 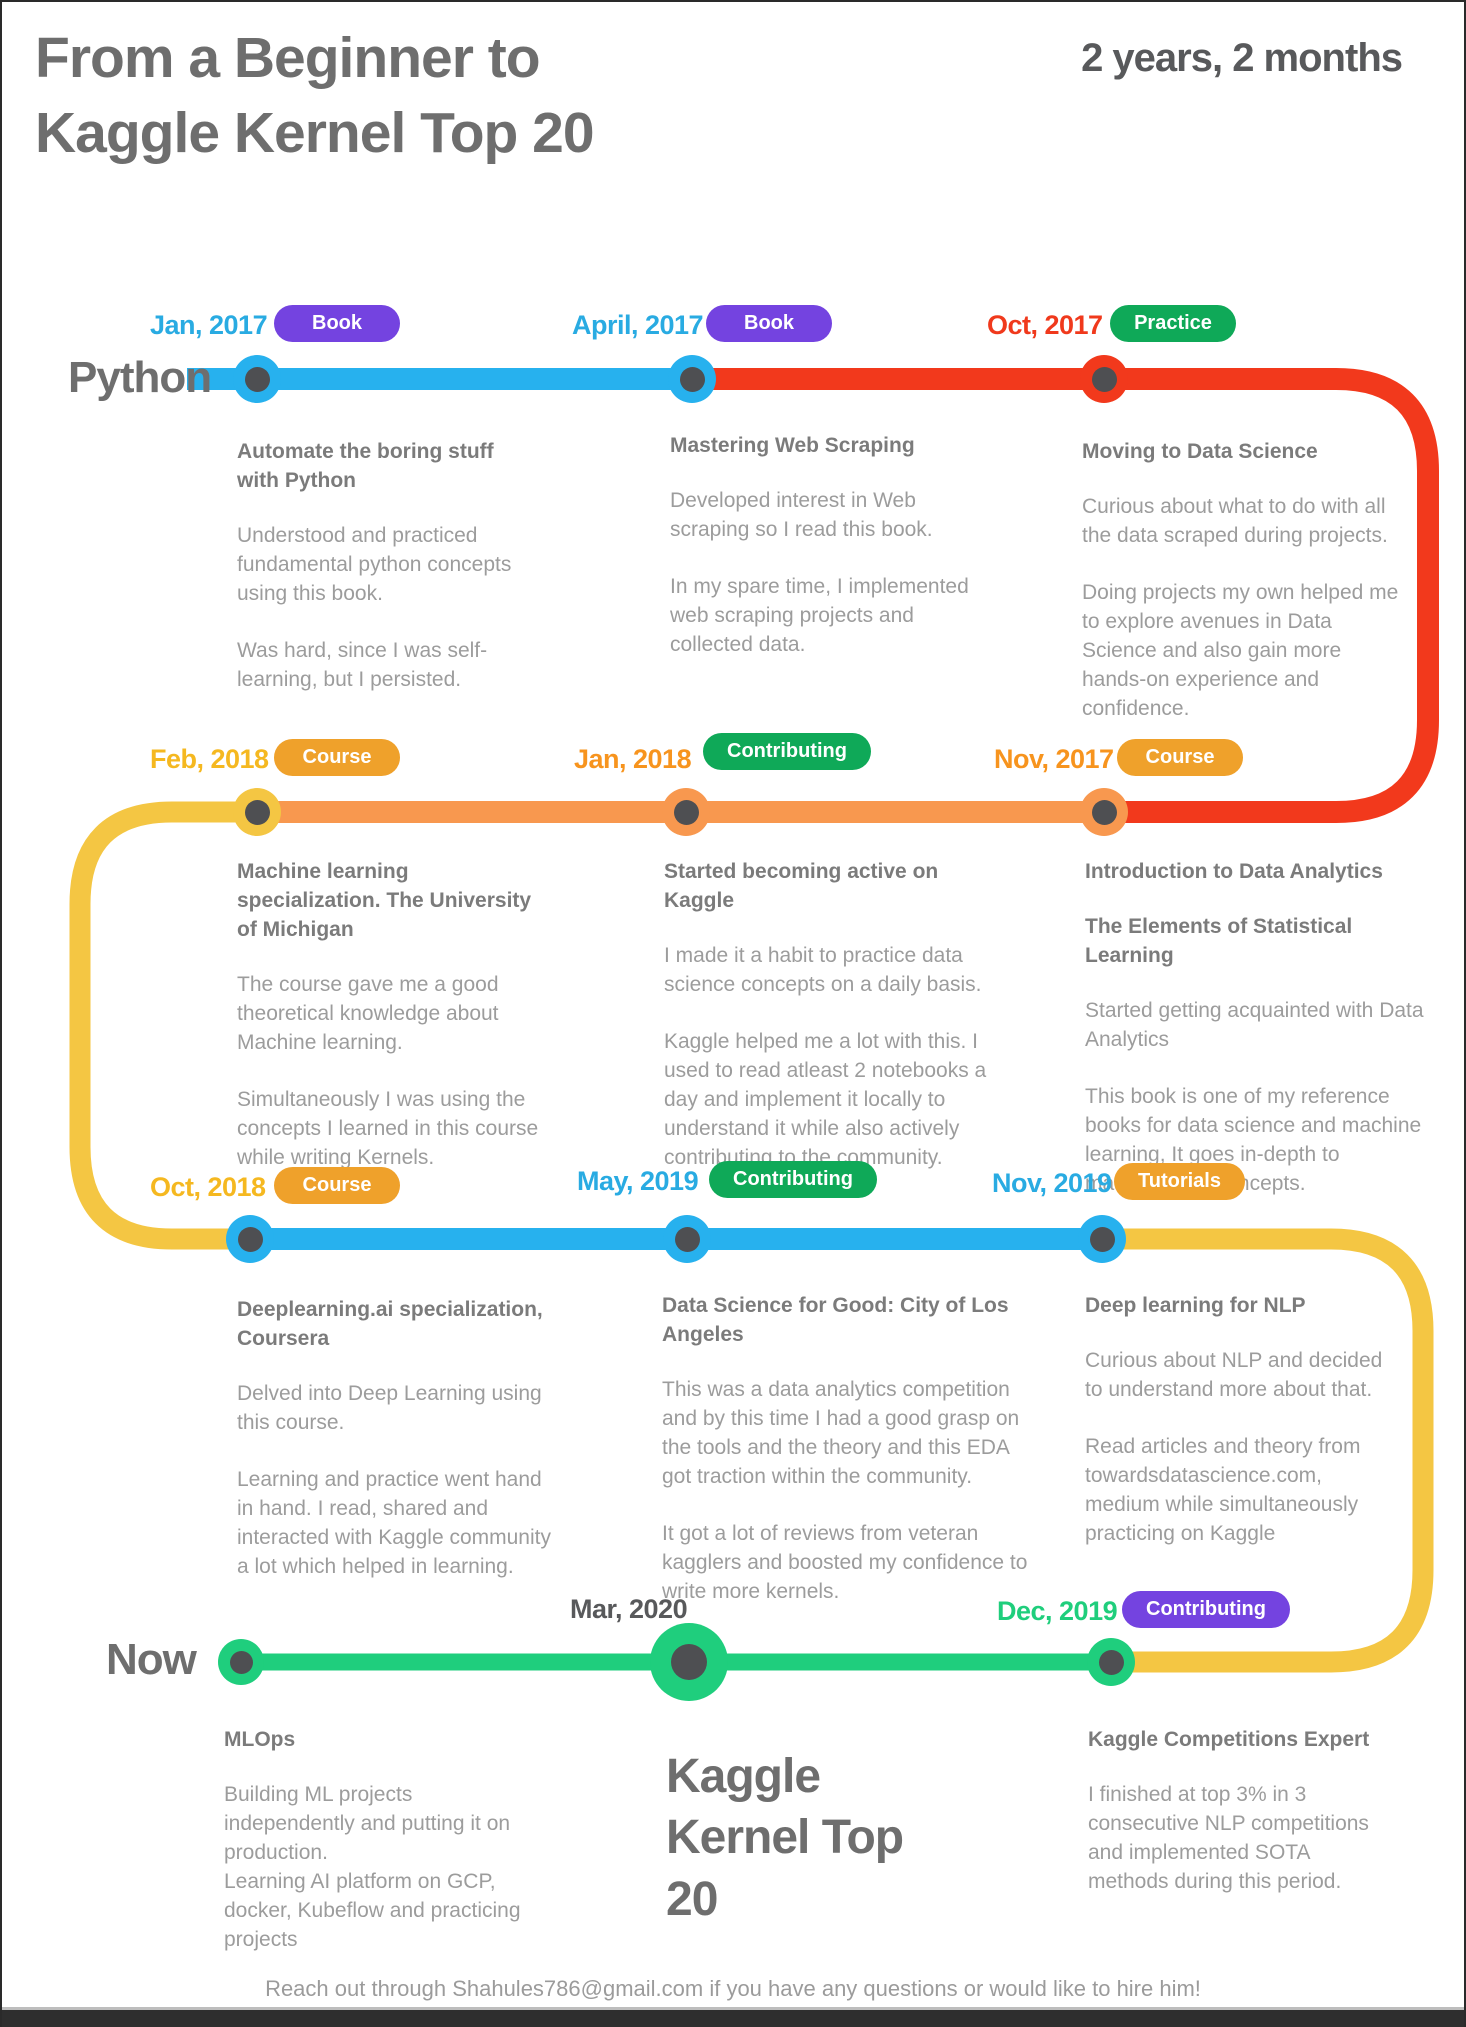 What do you see at coordinates (1195, 1305) in the screenshot?
I see `event-title: Deep learning for NLP` at bounding box center [1195, 1305].